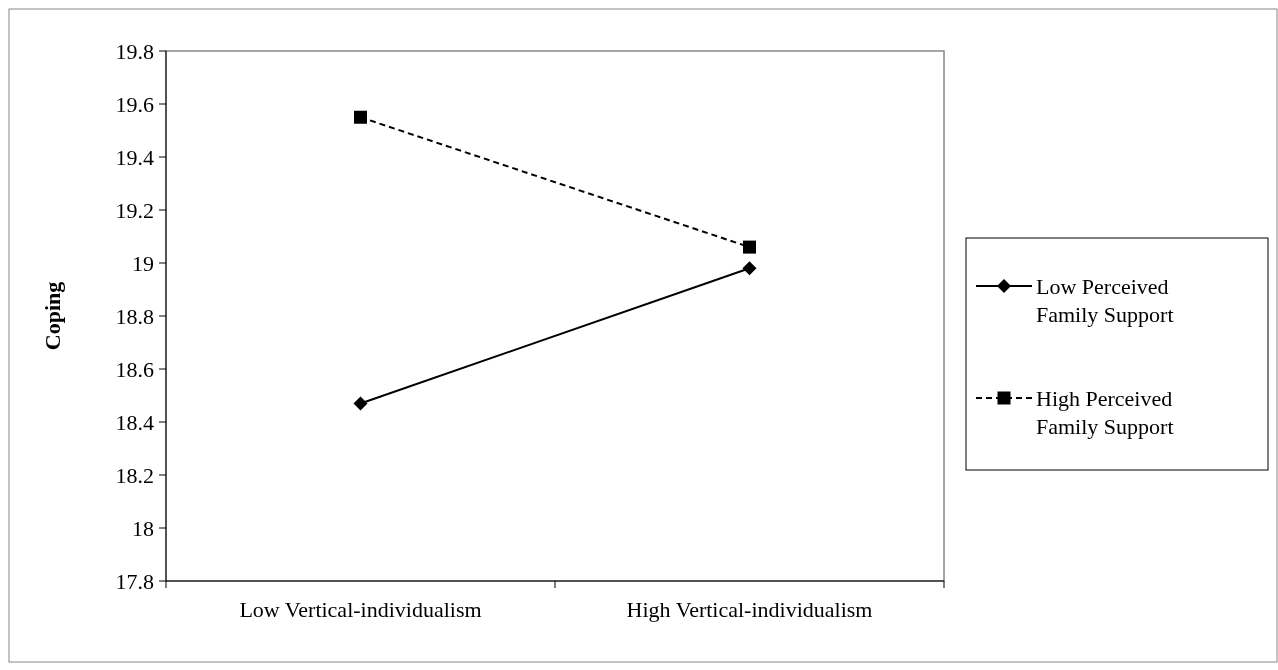  I want to click on y-tick-label: 19, so click(143, 263).